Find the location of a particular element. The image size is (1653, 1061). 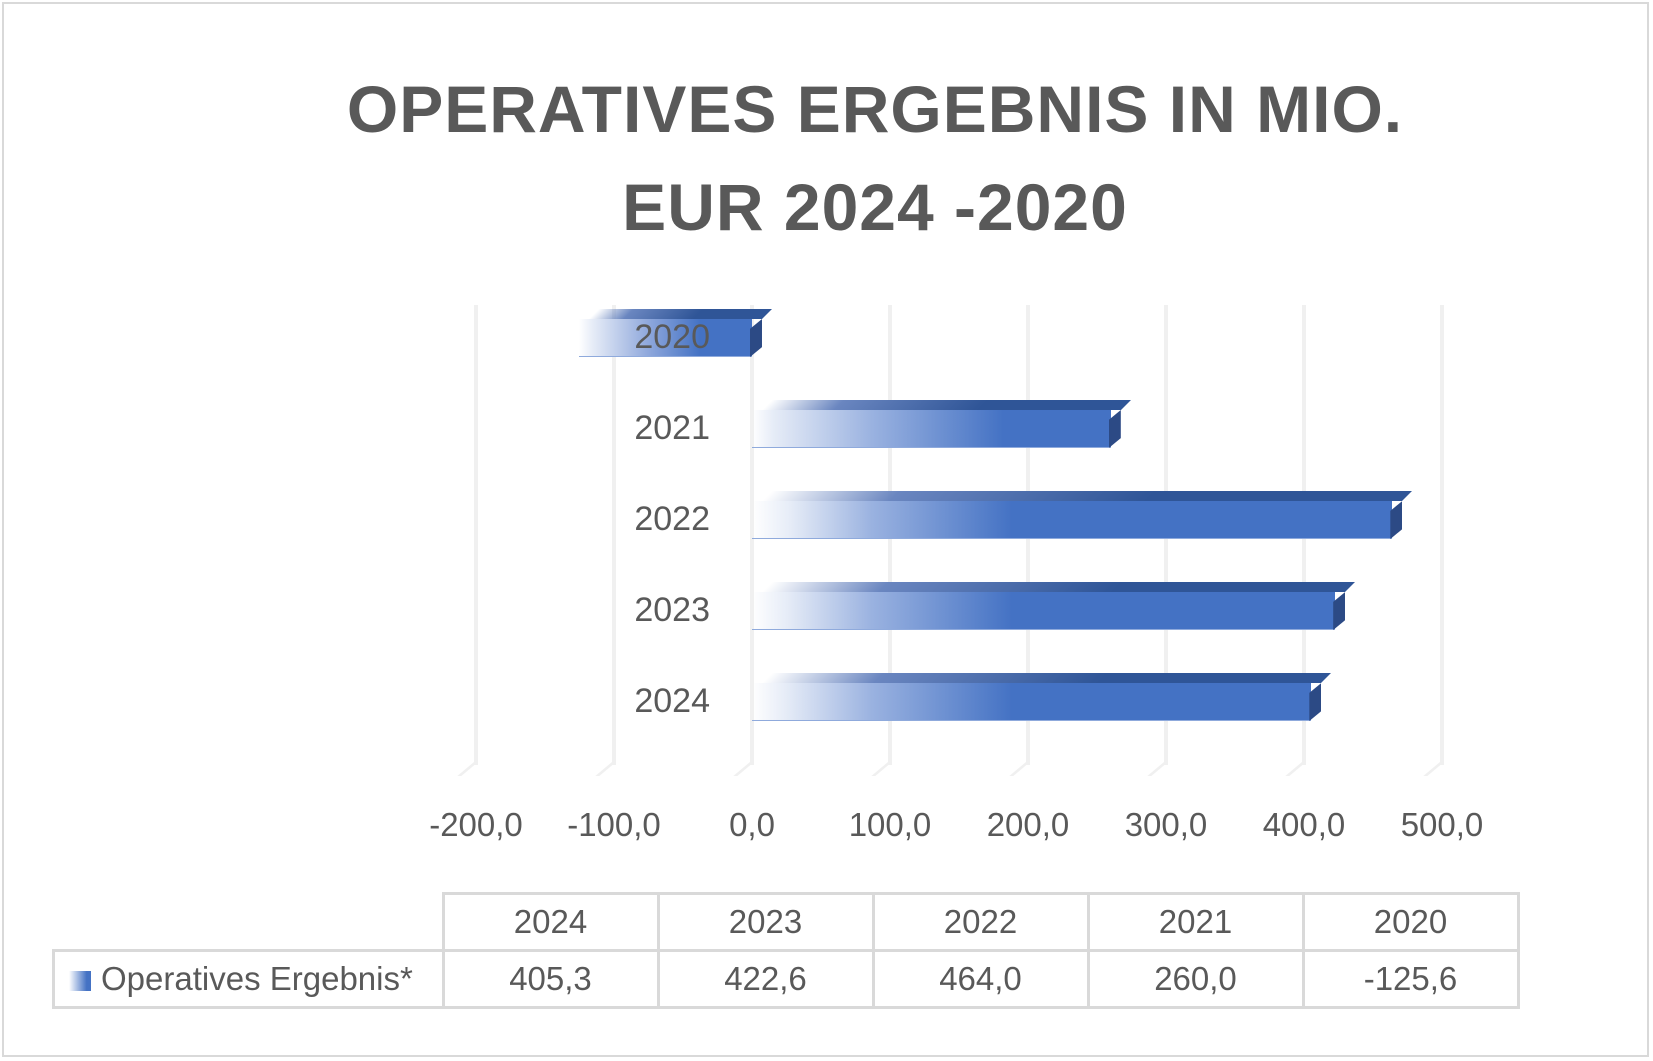

data-table-cell: 464,0 is located at coordinates (980, 979).